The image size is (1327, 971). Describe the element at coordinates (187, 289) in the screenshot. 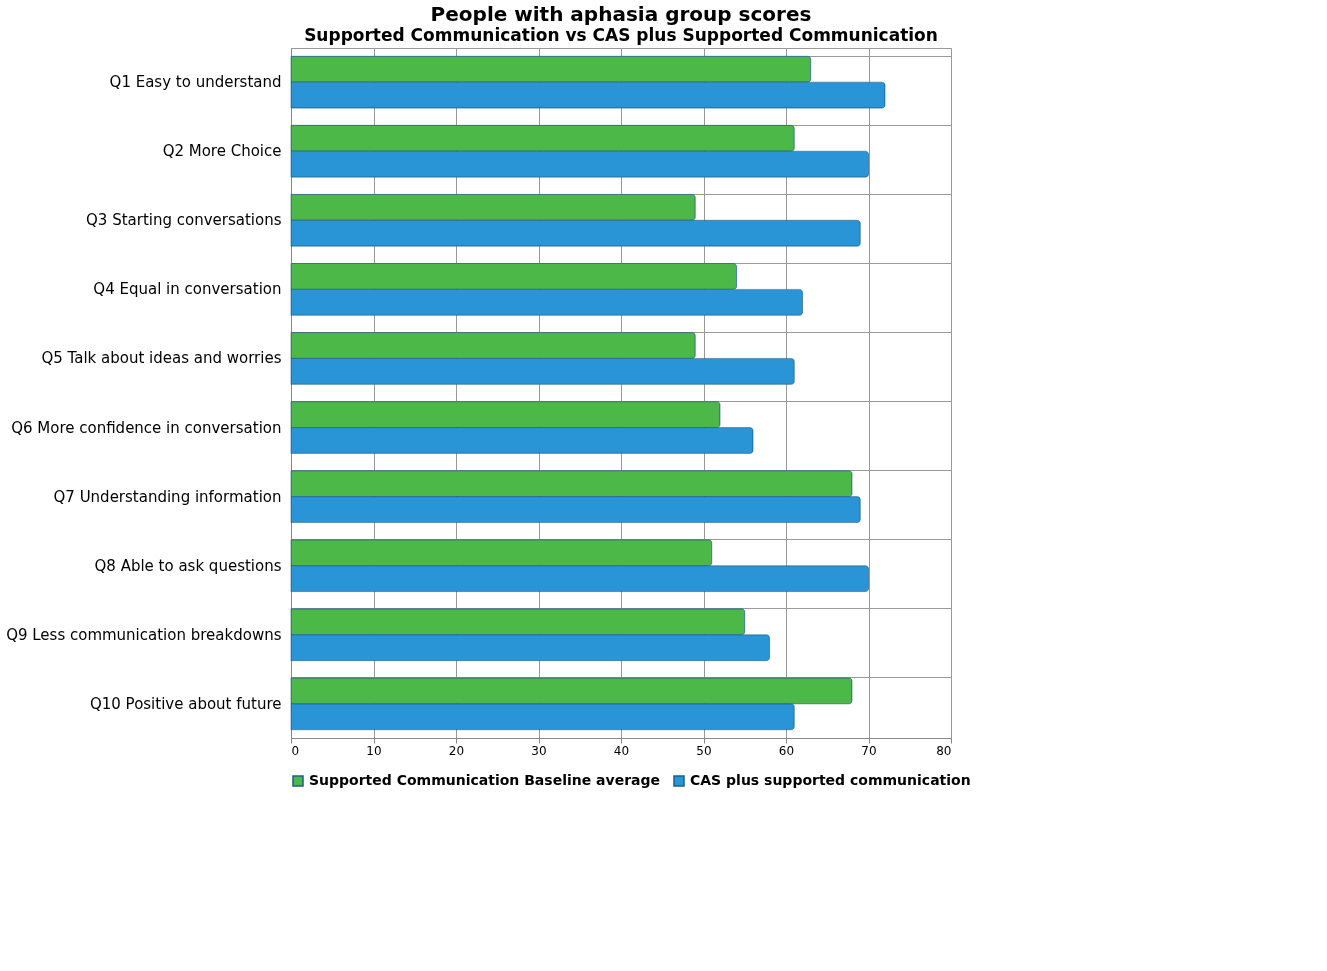

I see `y-tick-label: Q4 Equal in conversation` at that location.